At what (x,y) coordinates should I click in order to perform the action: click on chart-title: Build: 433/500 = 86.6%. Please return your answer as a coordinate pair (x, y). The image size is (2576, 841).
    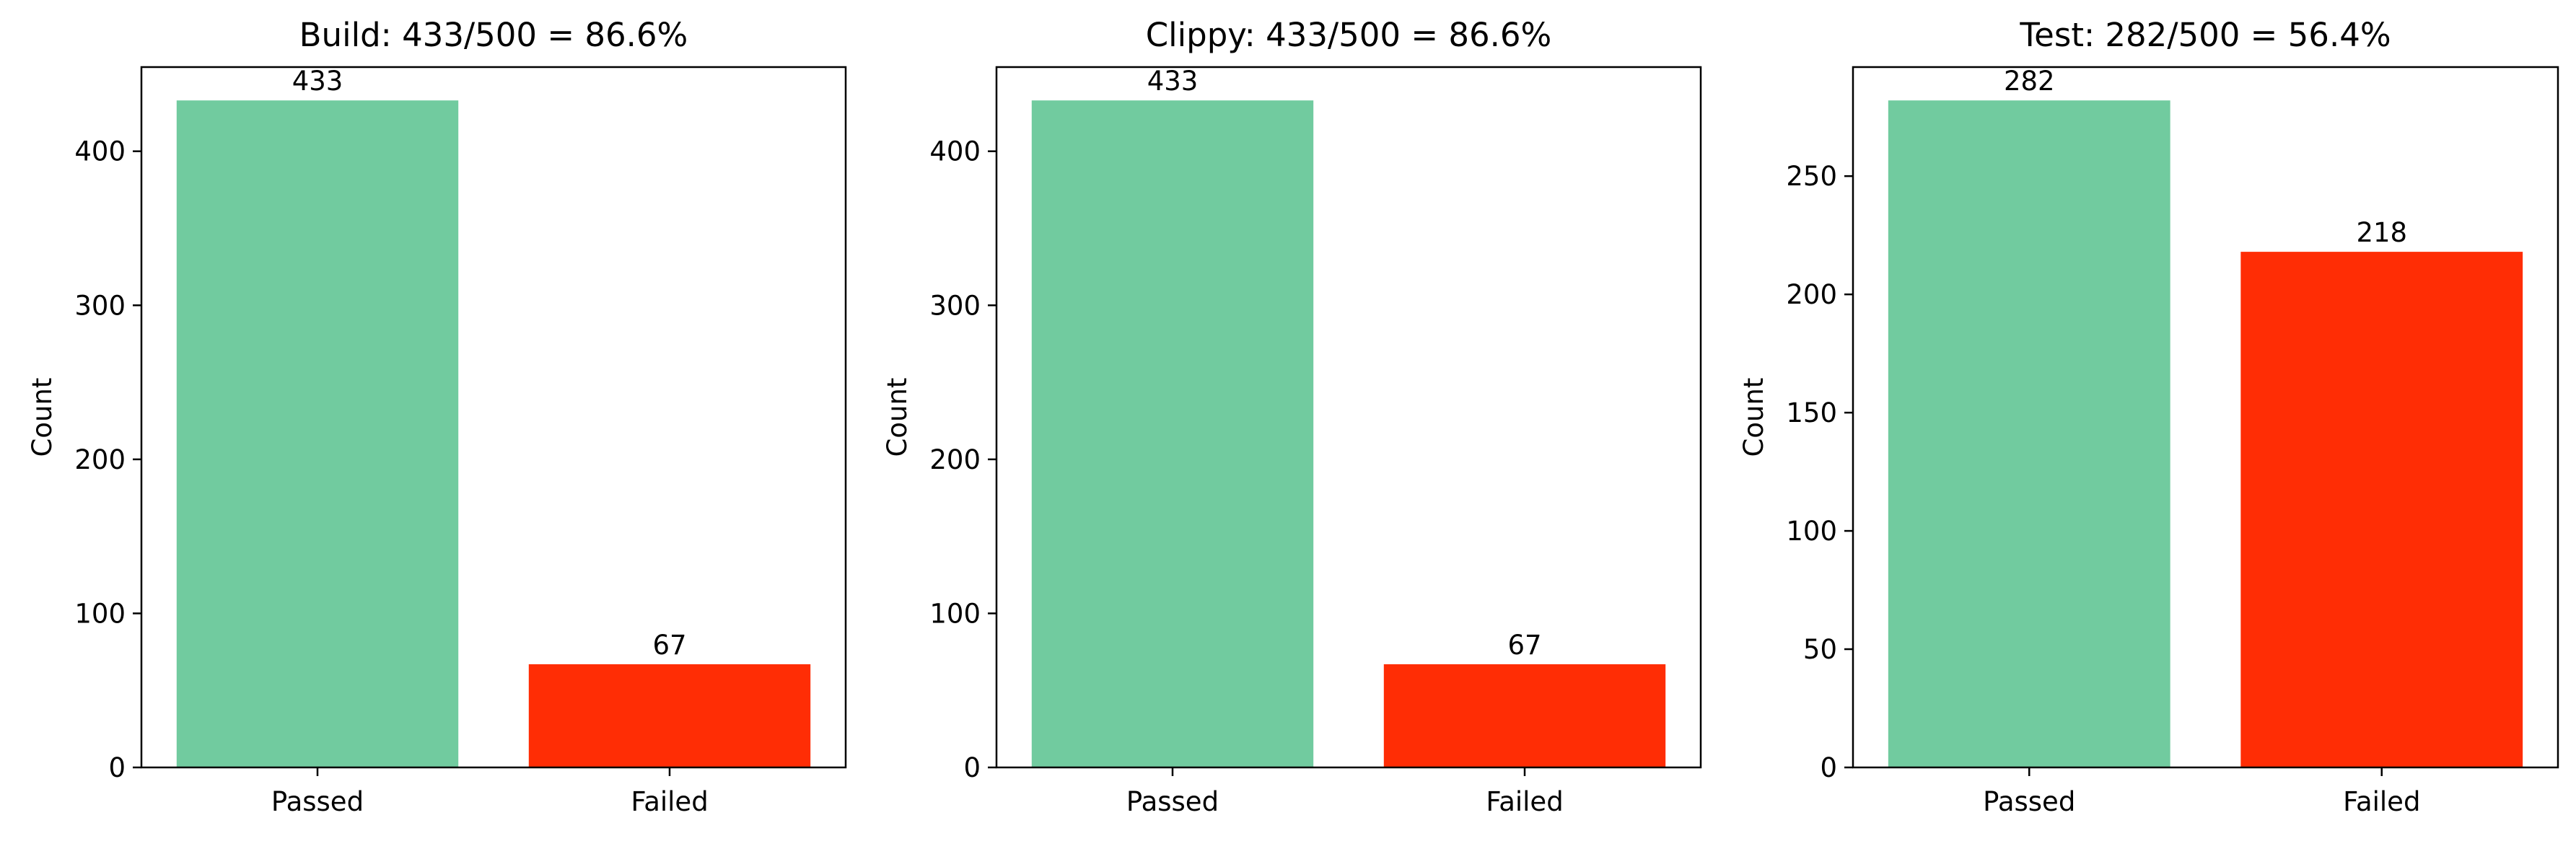
    Looking at the image, I should click on (493, 35).